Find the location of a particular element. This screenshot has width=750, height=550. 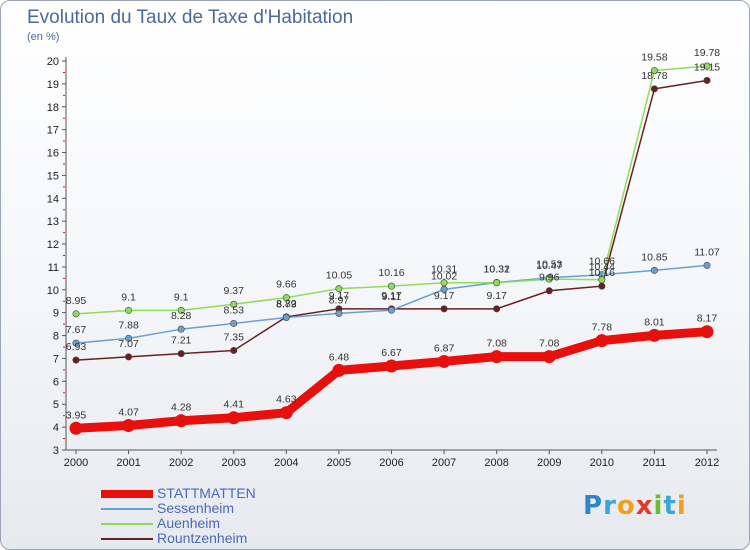

data-label: 8.82 is located at coordinates (286, 304).